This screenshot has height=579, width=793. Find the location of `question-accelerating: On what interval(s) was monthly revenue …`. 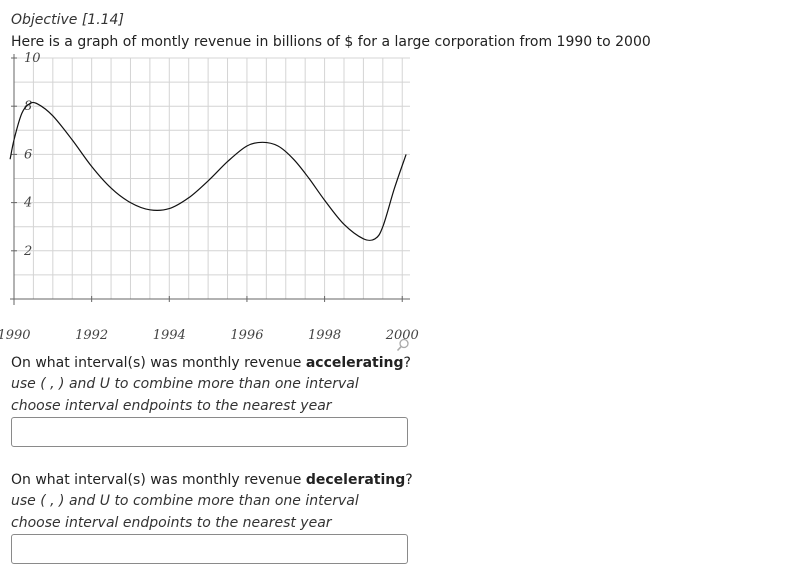

question-accelerating: On what interval(s) was monthly revenue … is located at coordinates (211, 363).